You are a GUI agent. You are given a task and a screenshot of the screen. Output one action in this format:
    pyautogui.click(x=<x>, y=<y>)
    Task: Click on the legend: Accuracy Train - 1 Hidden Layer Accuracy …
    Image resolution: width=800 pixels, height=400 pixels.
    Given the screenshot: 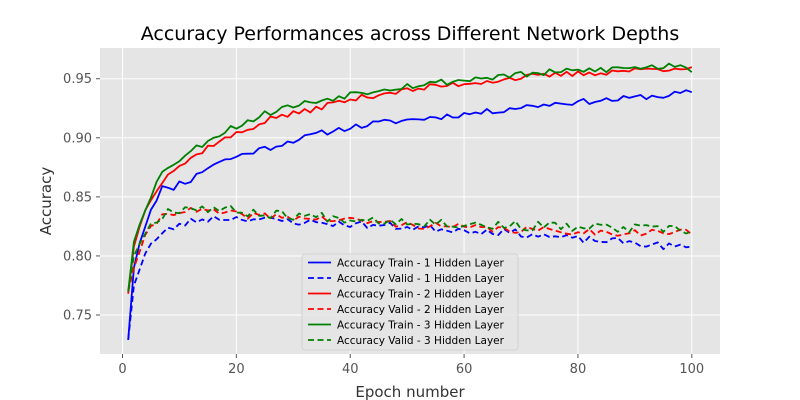 What is the action you would take?
    pyautogui.click(x=410, y=302)
    